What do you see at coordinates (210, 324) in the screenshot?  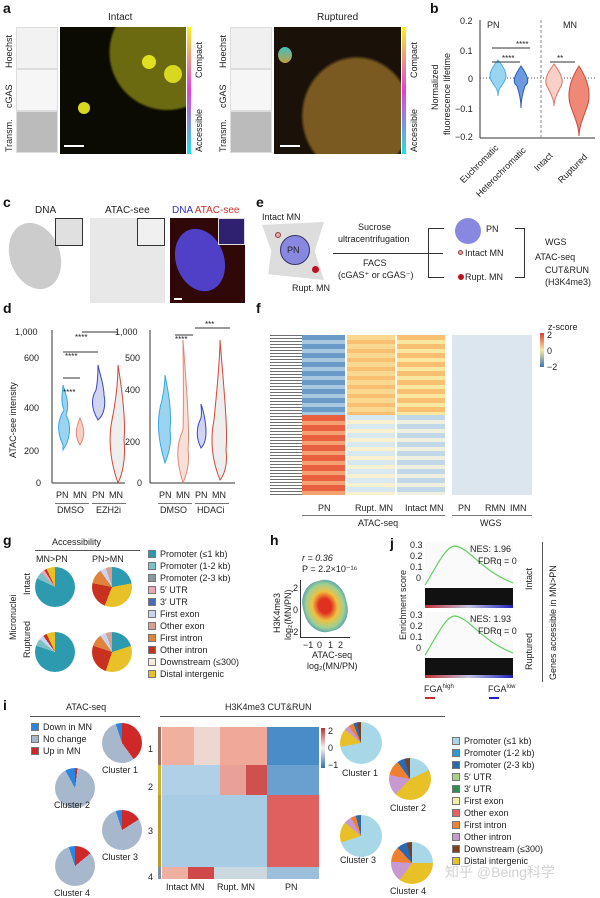 I see `d-sig-right-1: ***` at bounding box center [210, 324].